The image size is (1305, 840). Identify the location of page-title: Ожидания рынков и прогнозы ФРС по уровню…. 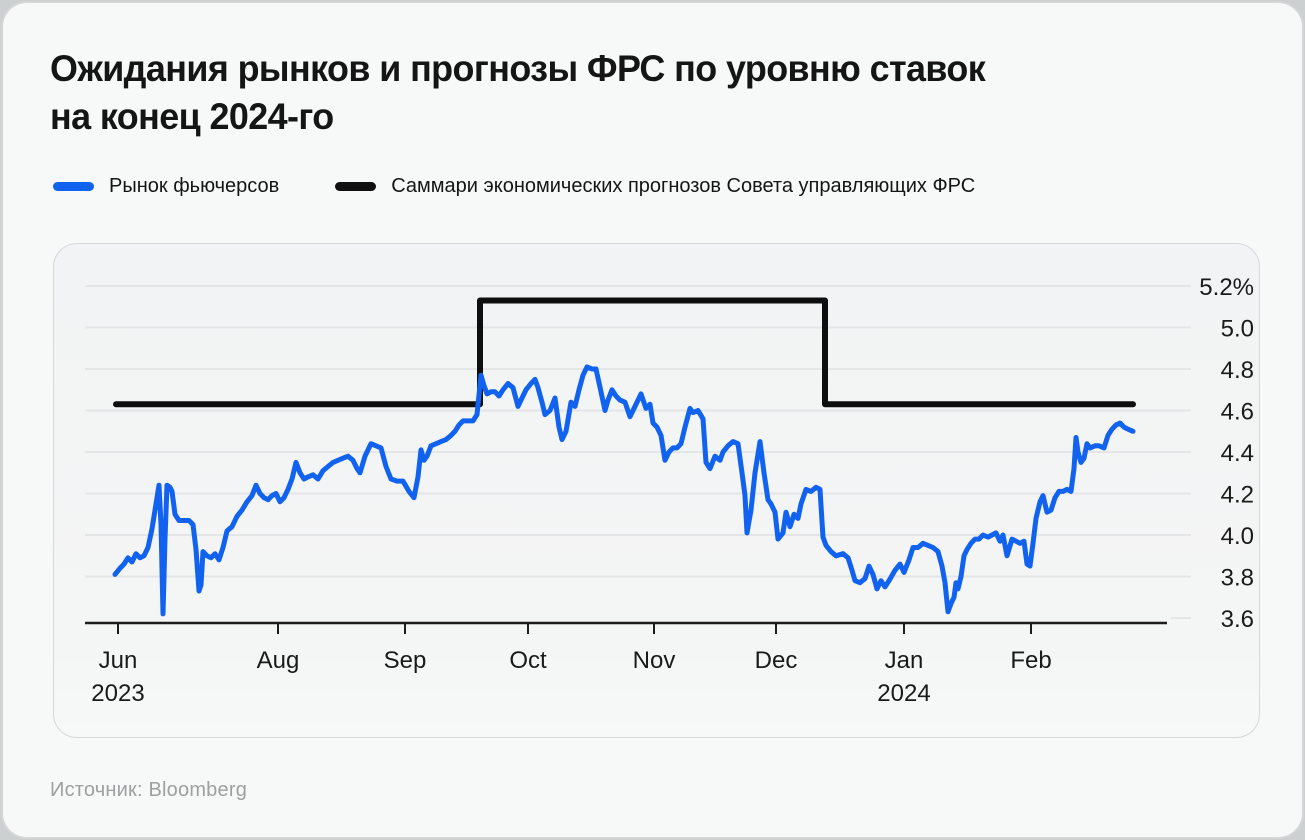
(641, 93).